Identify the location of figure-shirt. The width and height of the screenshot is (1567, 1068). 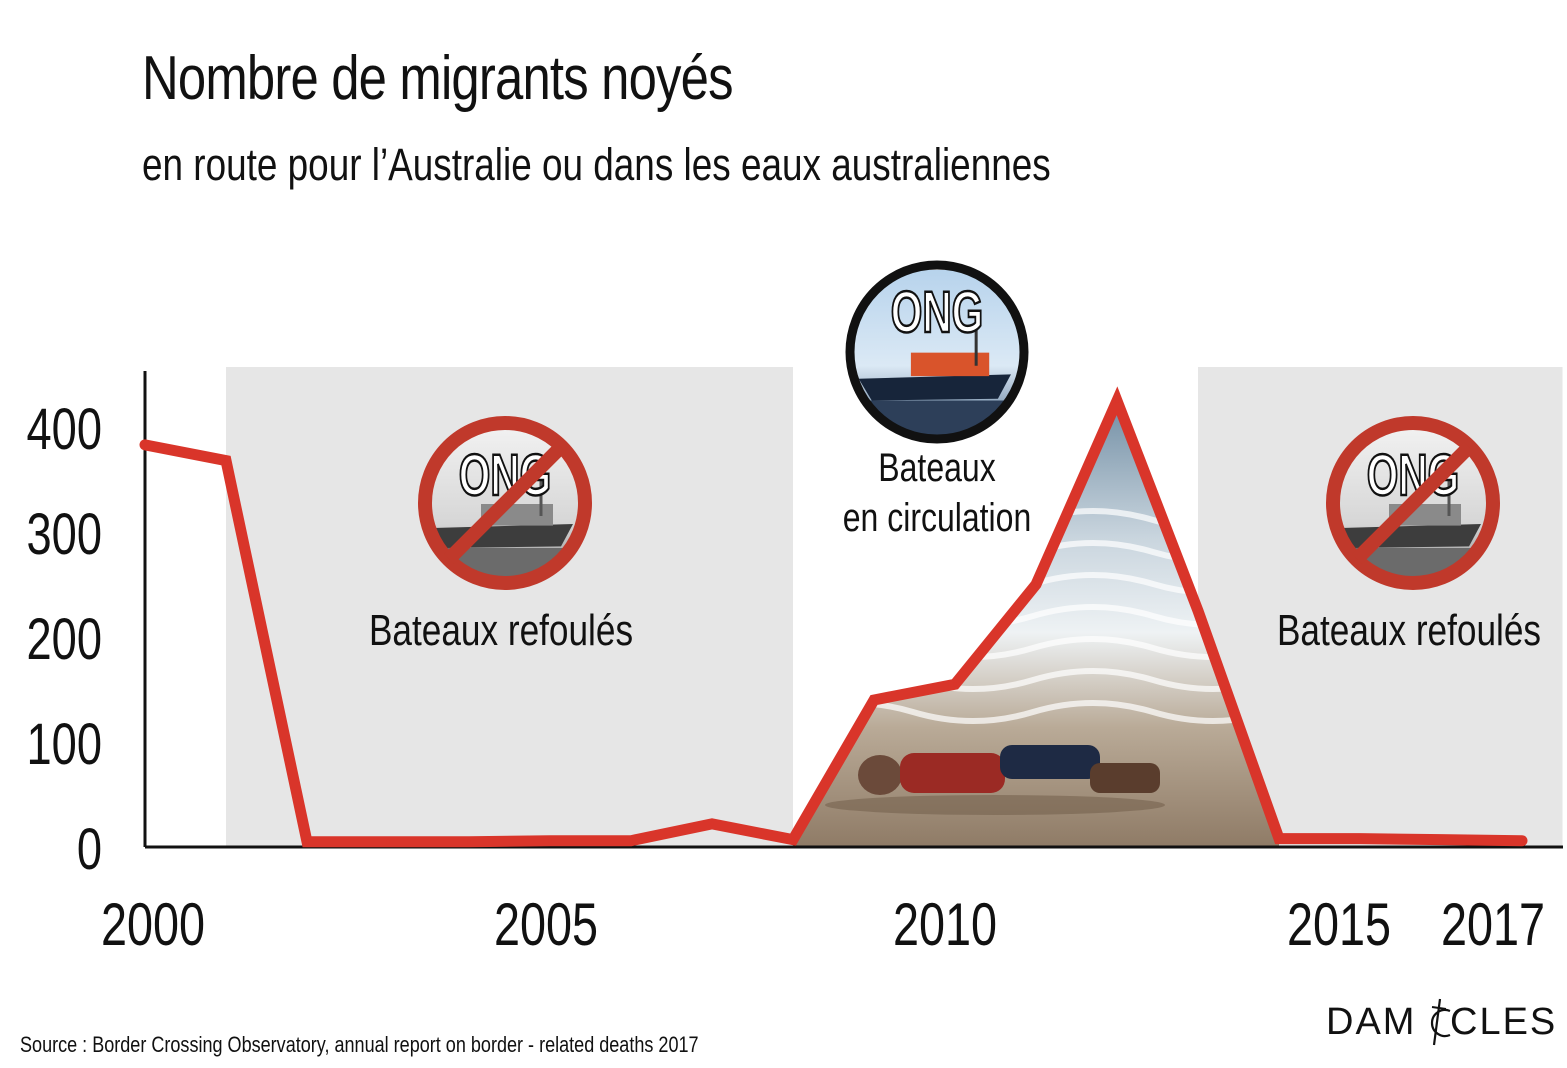
(952, 773).